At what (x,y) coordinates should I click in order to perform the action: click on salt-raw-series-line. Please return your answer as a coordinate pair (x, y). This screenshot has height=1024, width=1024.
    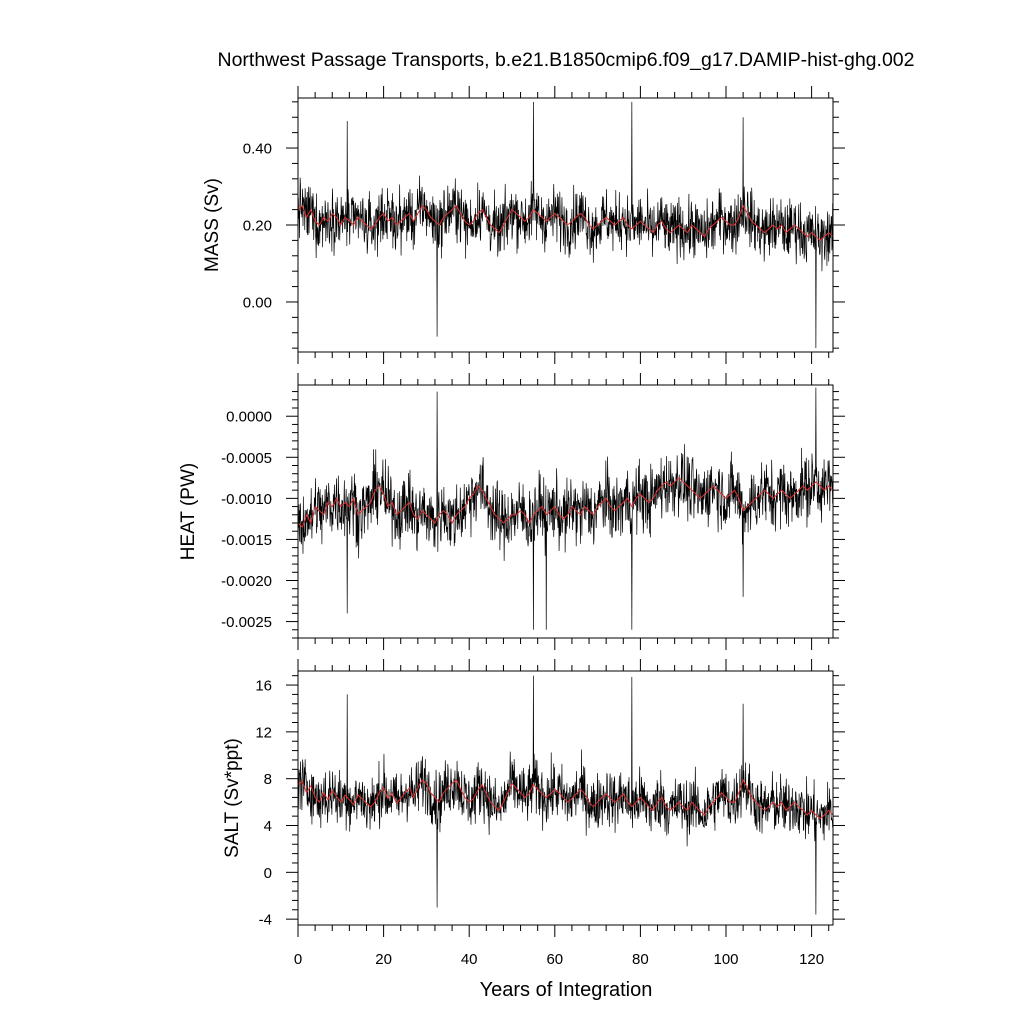
    Looking at the image, I should click on (565, 795).